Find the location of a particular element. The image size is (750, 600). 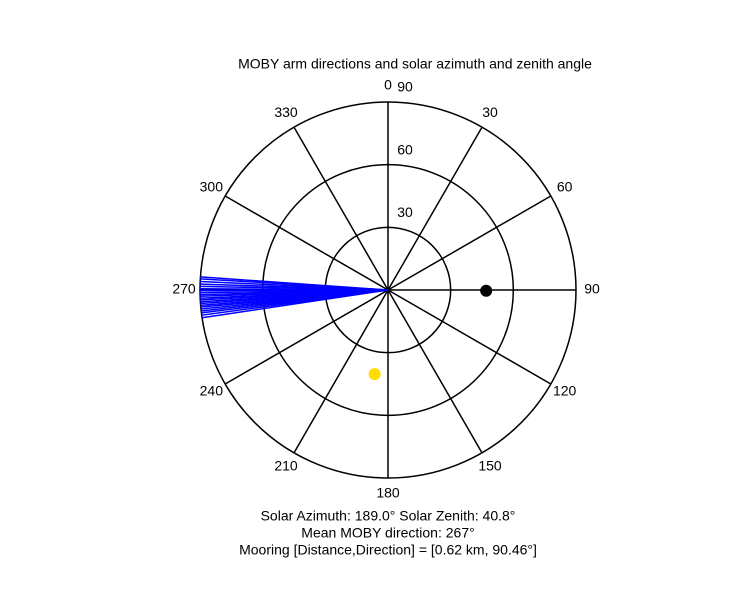

r-tick-label: 30 is located at coordinates (405, 212).